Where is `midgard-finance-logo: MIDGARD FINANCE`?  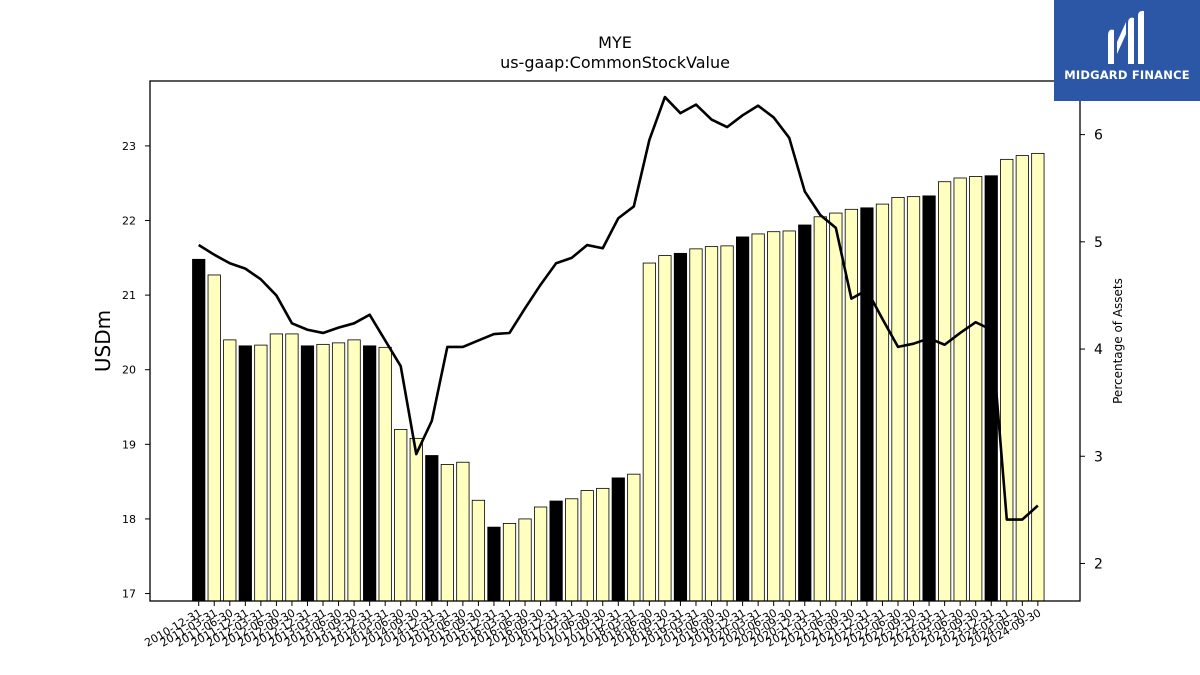
midgard-finance-logo: MIDGARD FINANCE is located at coordinates (1127, 50).